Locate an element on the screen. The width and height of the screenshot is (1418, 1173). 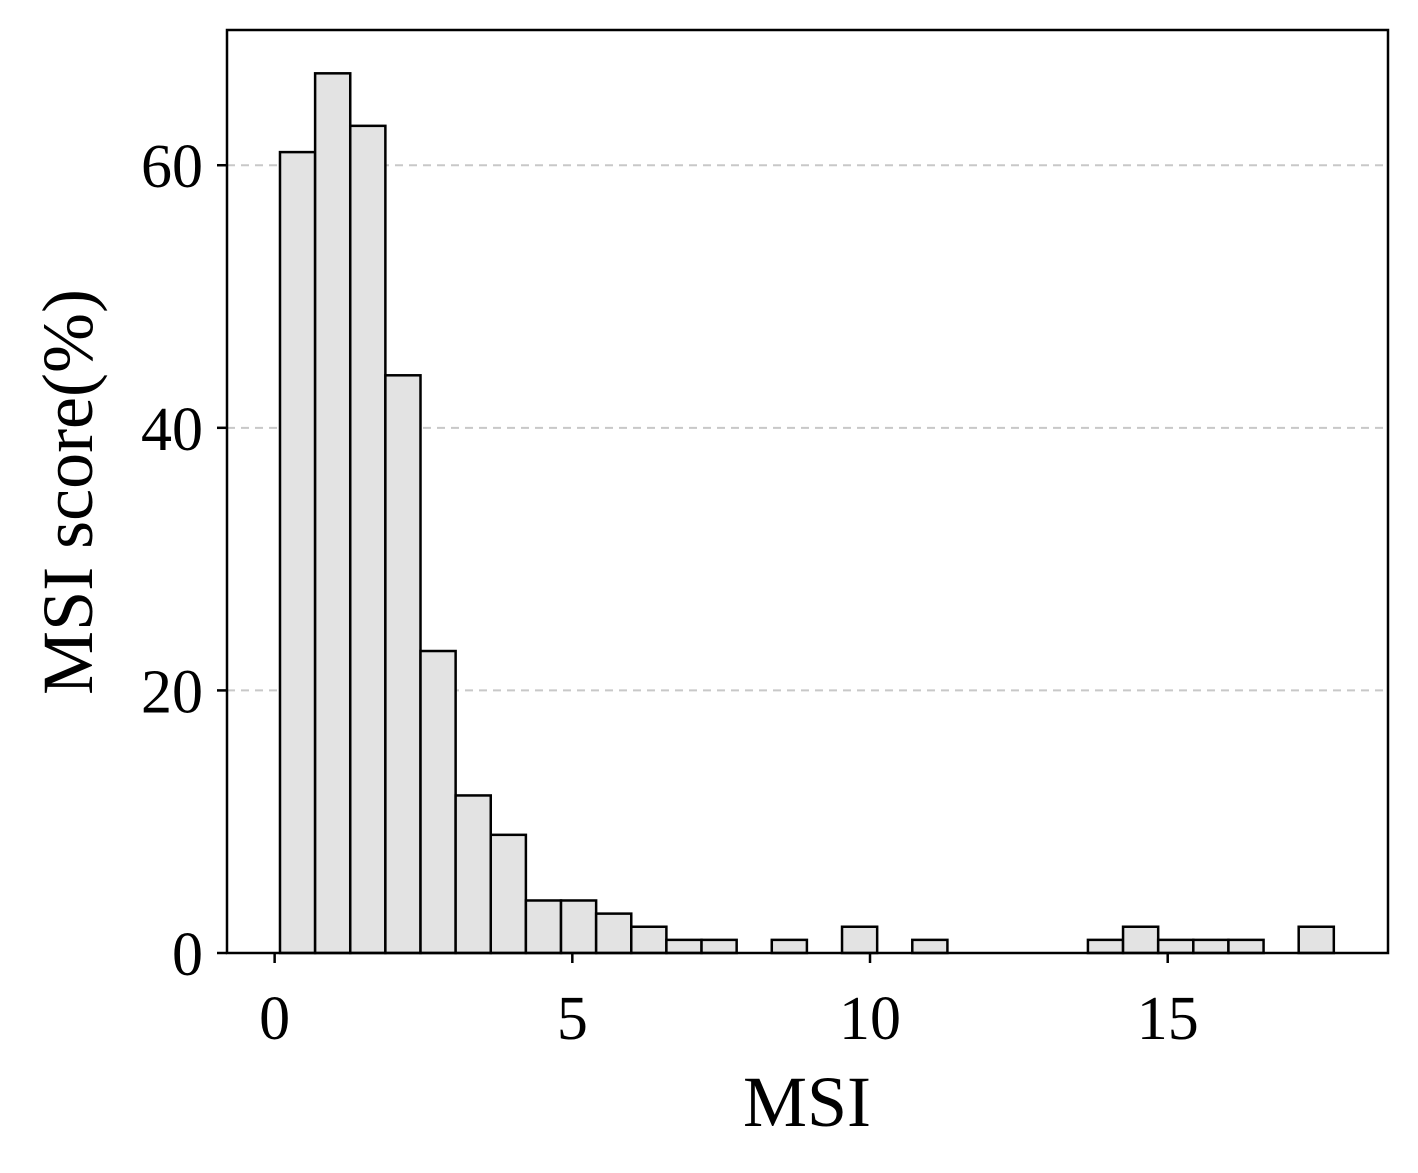
x-axis-ticks: 0 5 10 15 is located at coordinates (729, 1003).